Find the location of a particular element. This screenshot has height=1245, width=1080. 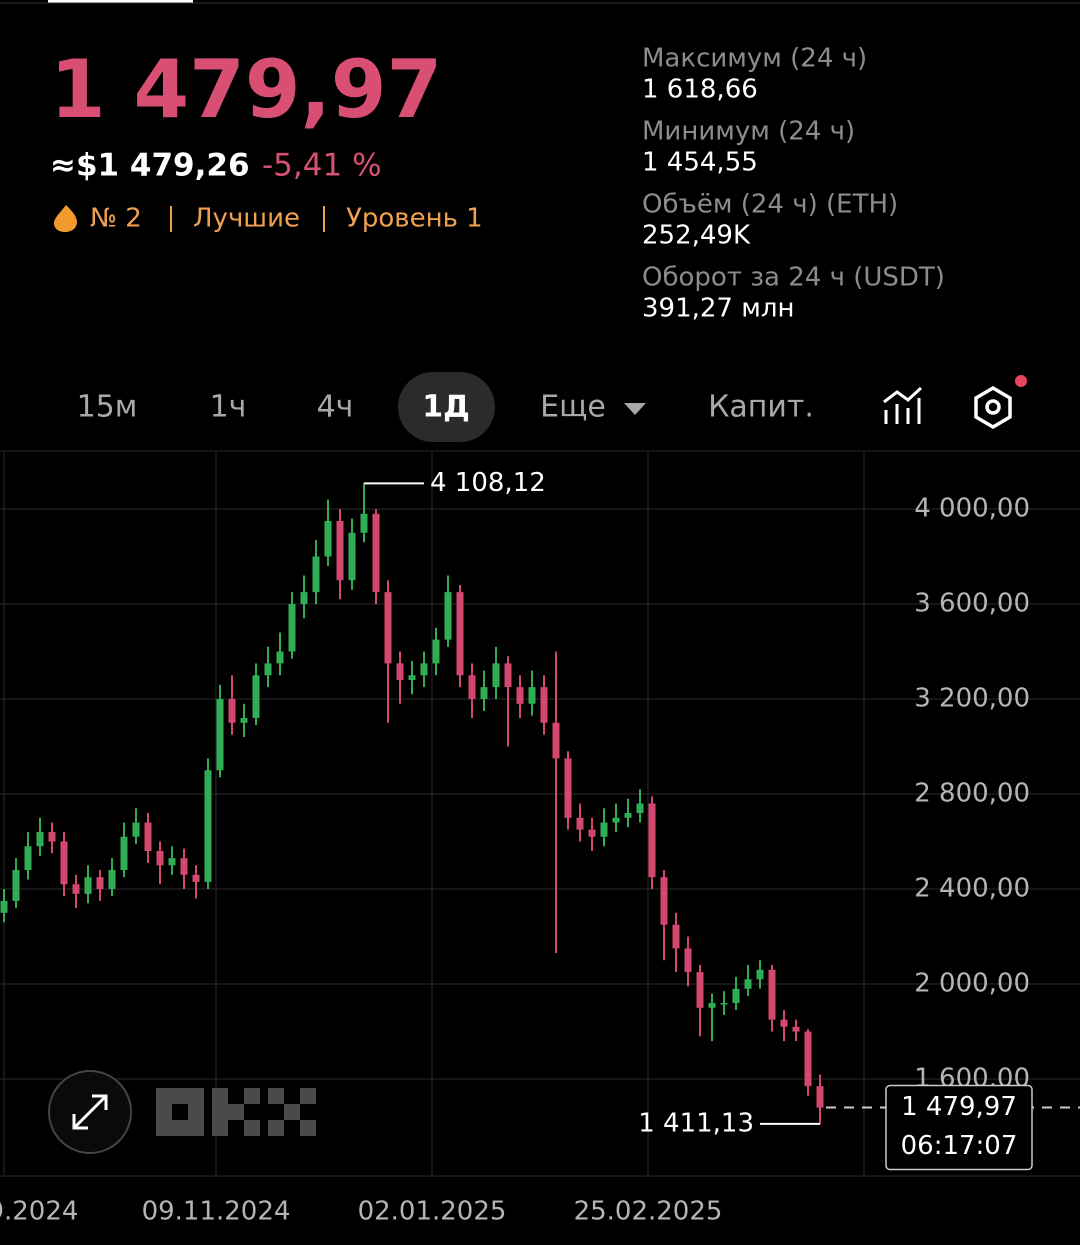

tab: 4ч is located at coordinates (335, 407).